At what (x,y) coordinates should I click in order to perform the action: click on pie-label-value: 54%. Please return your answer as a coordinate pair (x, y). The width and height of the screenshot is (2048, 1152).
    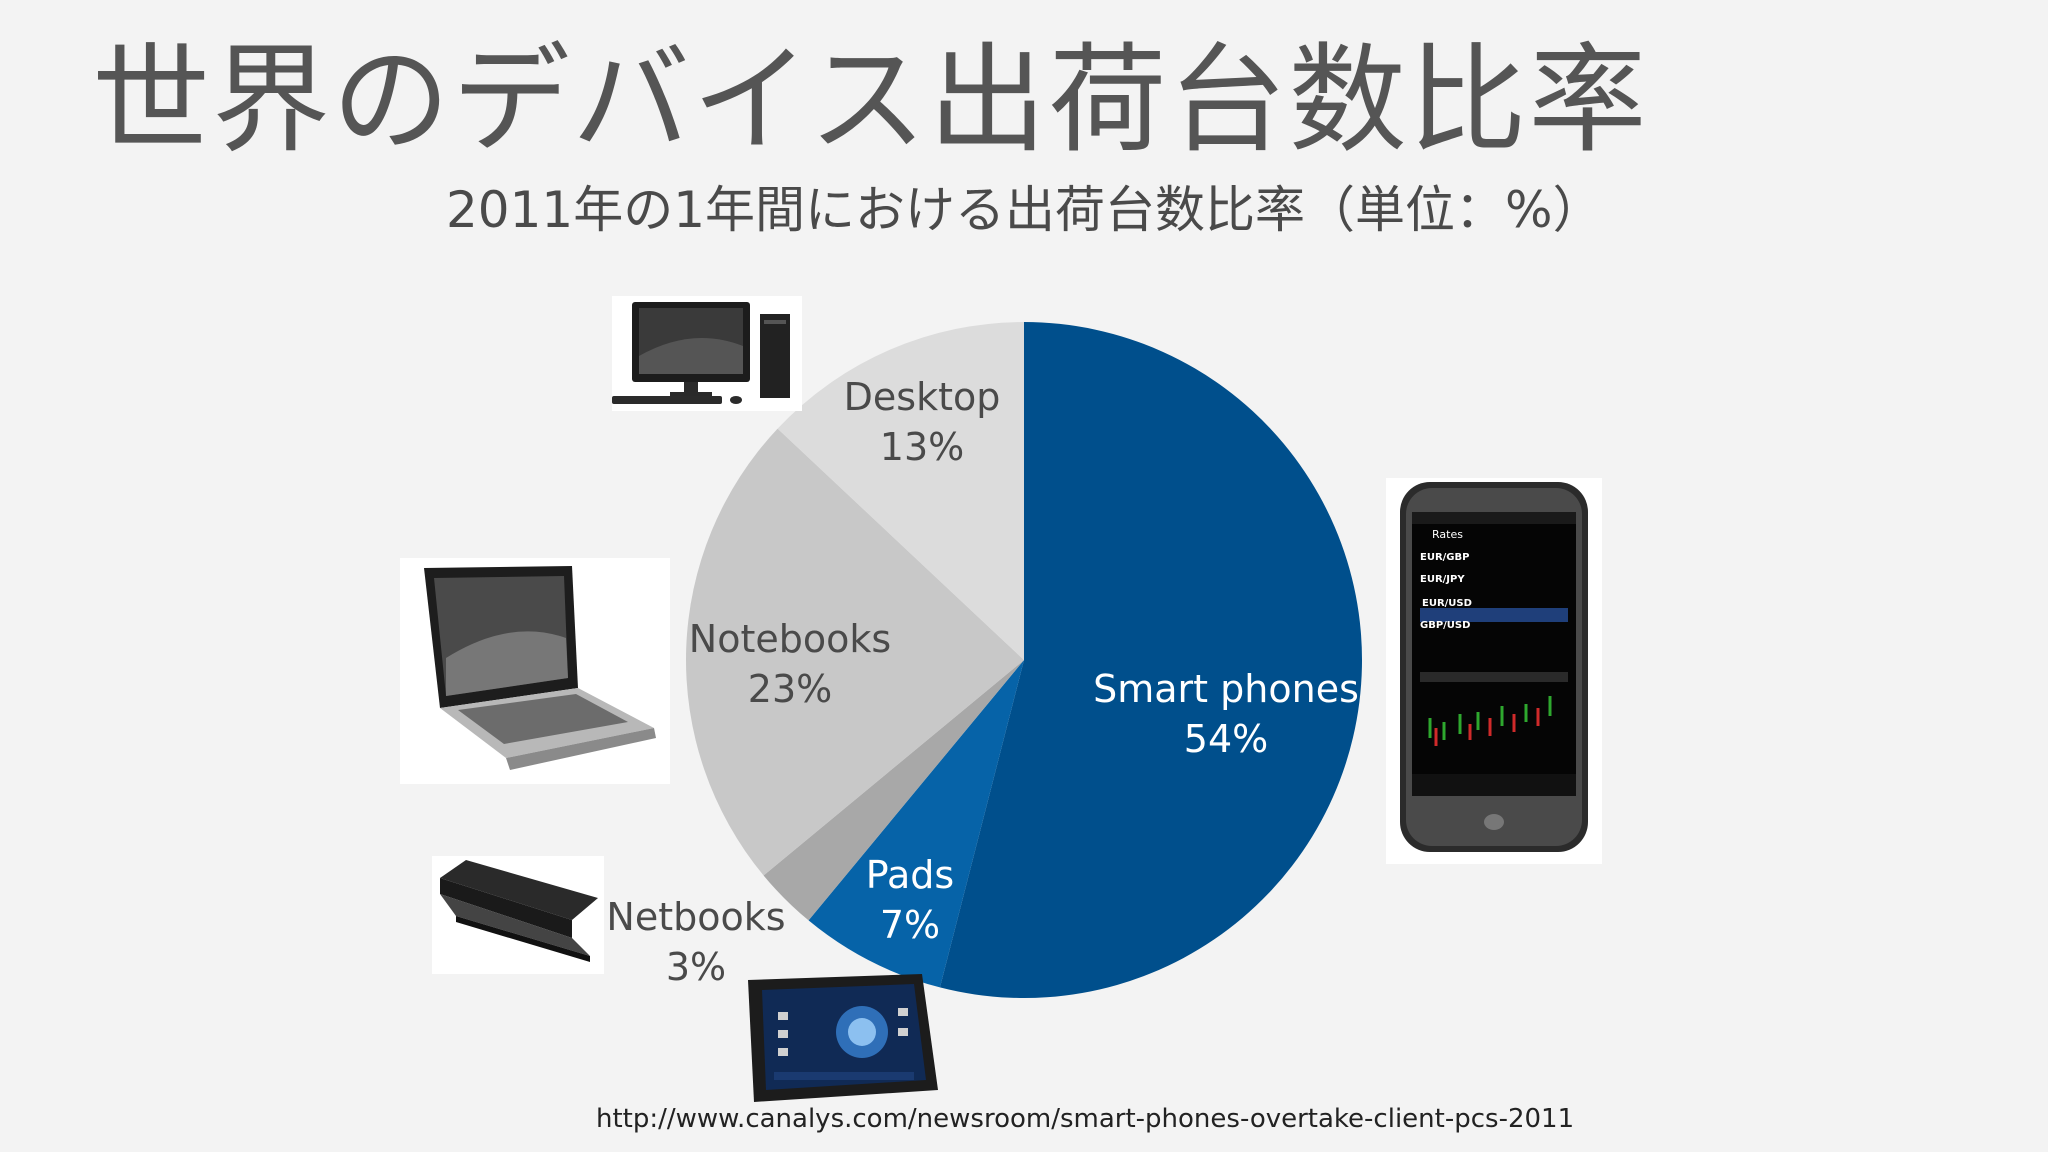
    Looking at the image, I should click on (1226, 739).